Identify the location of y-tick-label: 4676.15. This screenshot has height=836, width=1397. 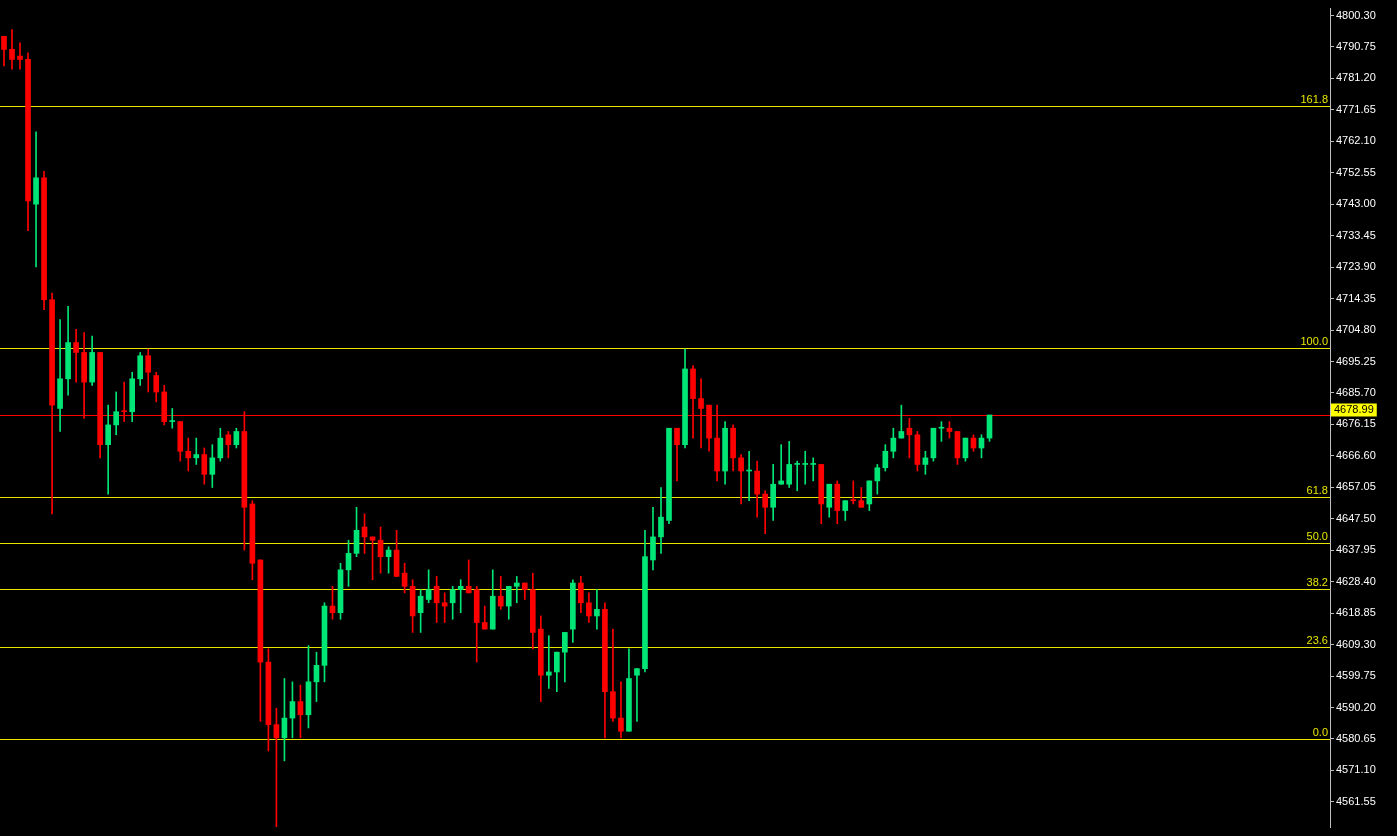
(1356, 423).